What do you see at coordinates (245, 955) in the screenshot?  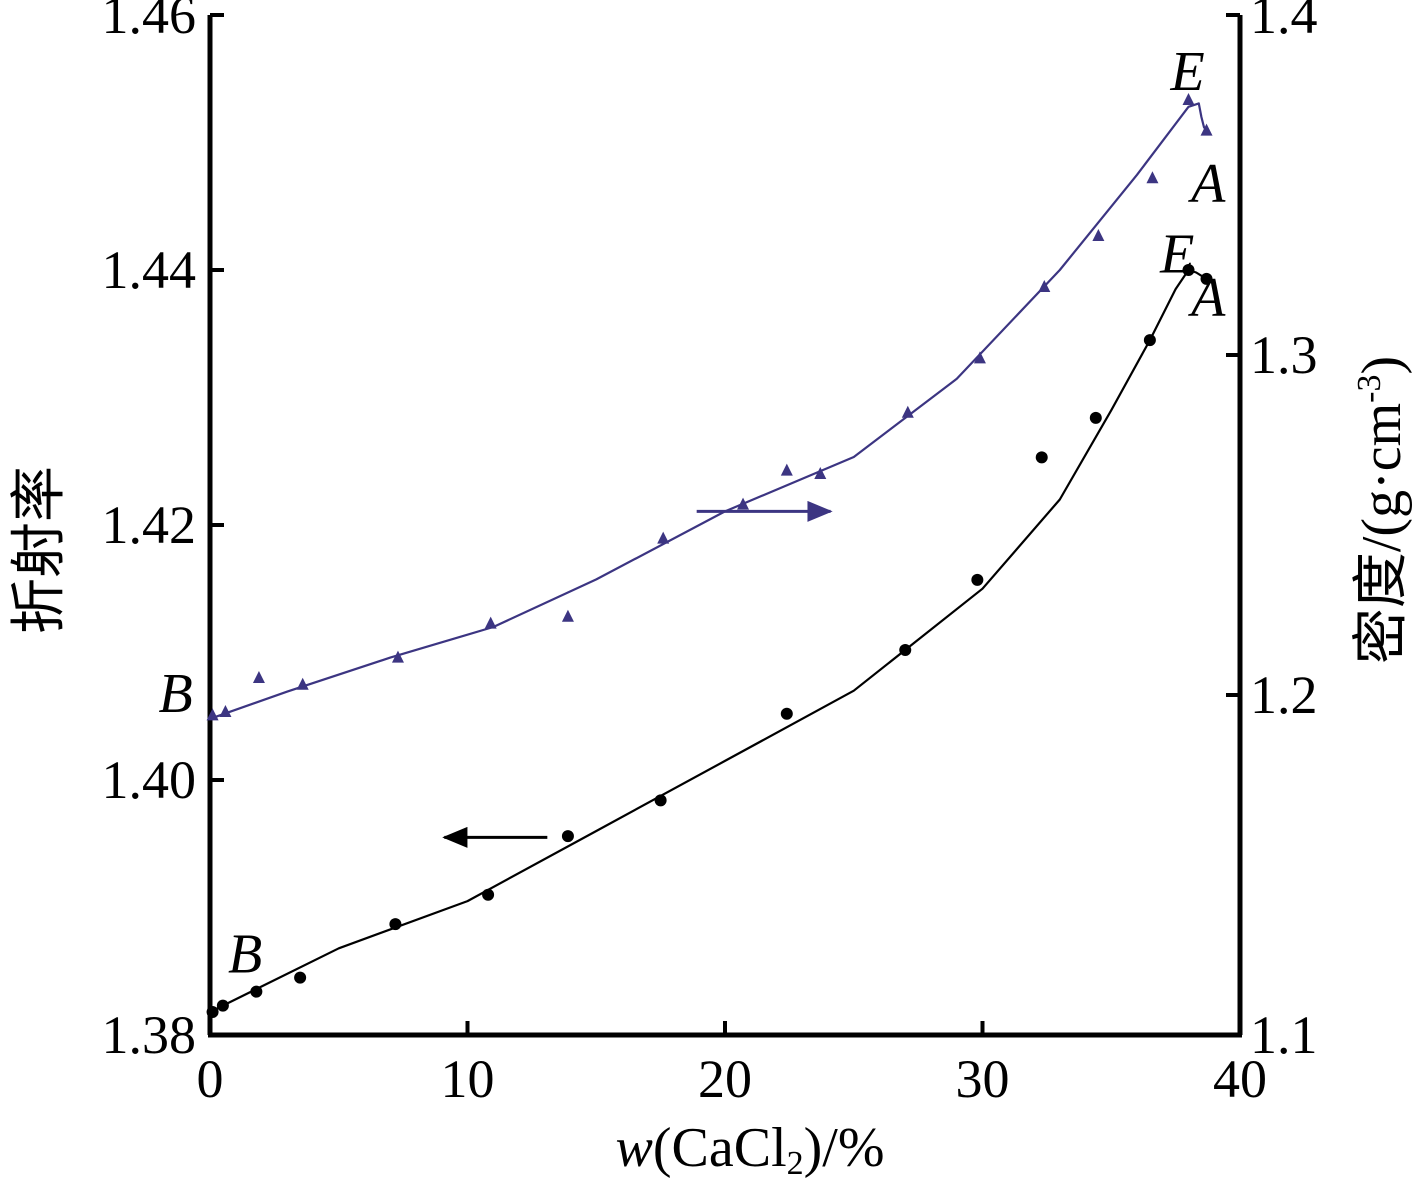 I see `series-0-label-B: B` at bounding box center [245, 955].